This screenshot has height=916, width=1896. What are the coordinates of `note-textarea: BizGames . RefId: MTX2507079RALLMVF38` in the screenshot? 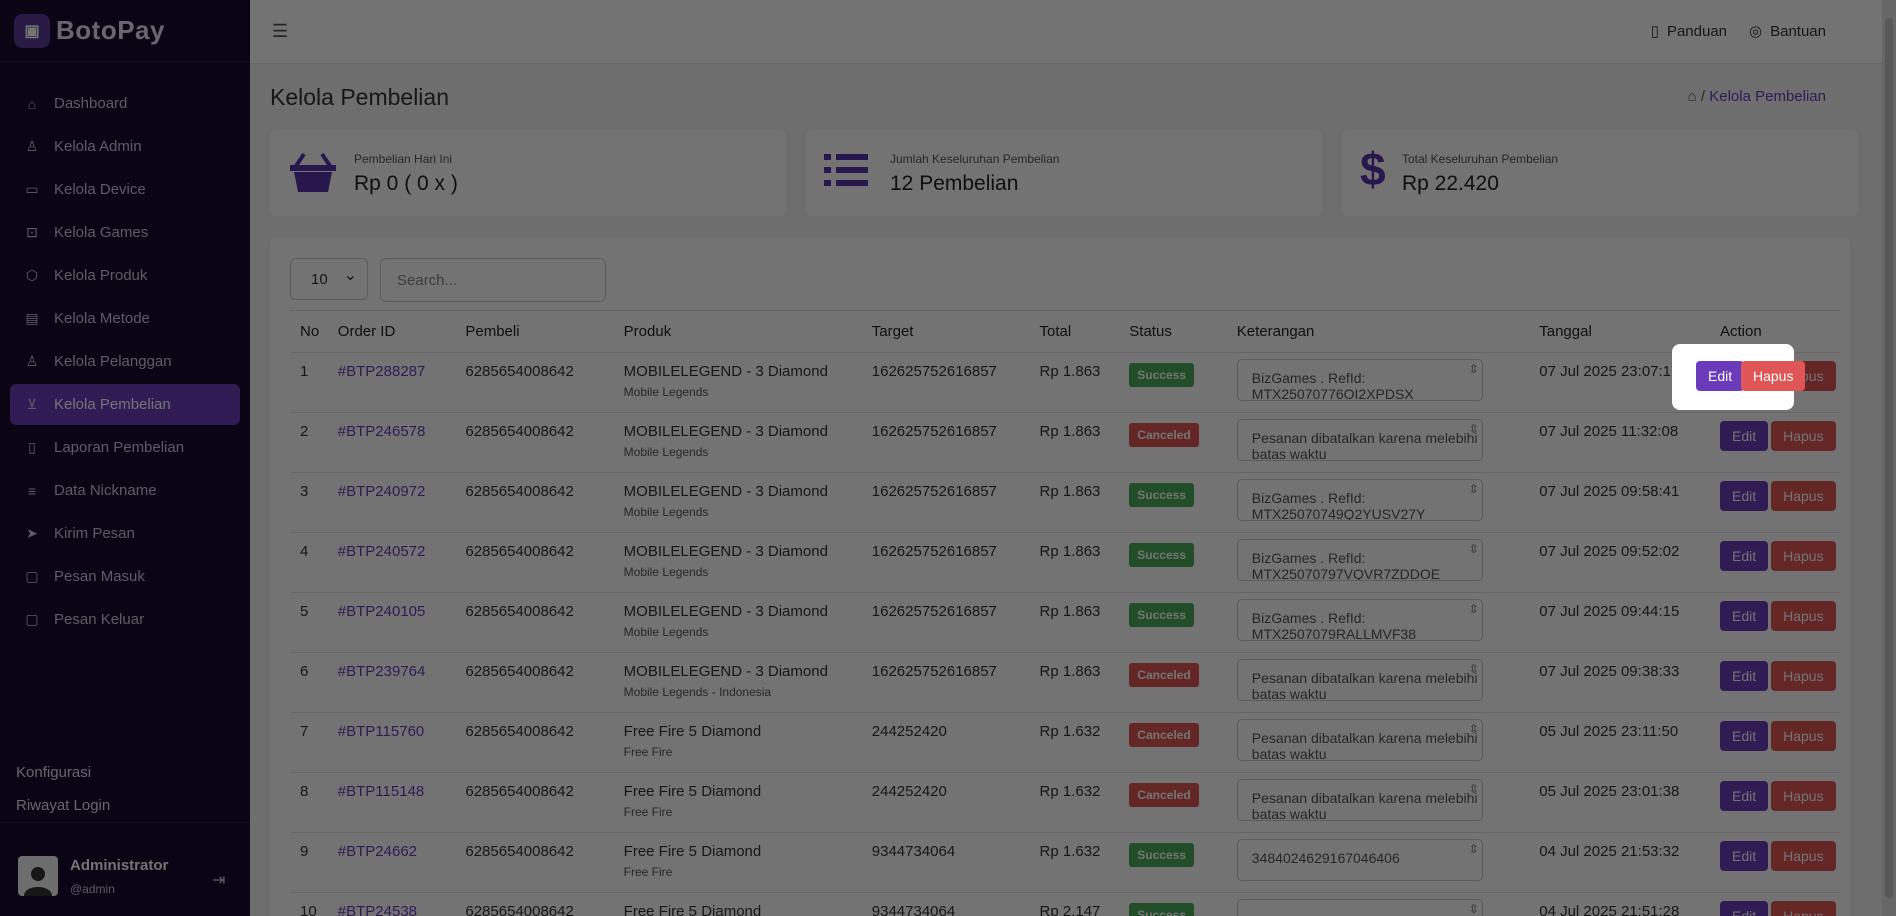 It's located at (1359, 620).